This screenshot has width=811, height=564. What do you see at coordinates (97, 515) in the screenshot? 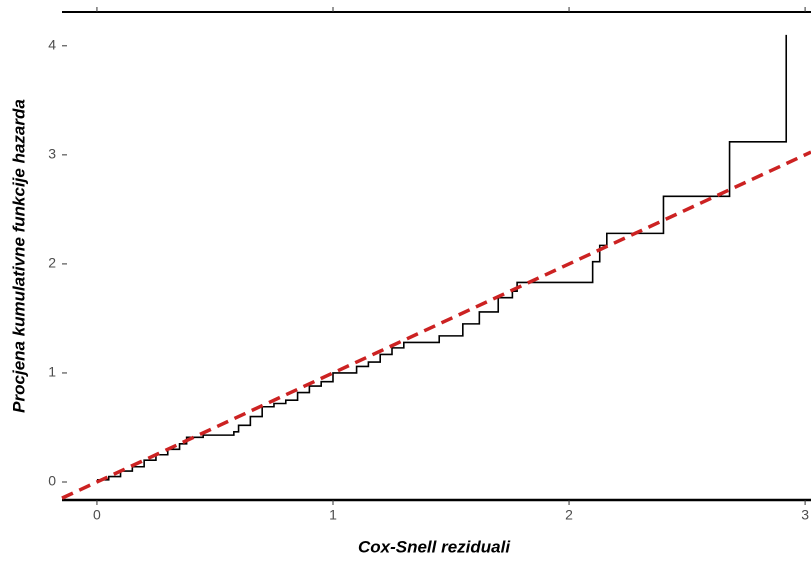
I see `x-tick-label: 0` at bounding box center [97, 515].